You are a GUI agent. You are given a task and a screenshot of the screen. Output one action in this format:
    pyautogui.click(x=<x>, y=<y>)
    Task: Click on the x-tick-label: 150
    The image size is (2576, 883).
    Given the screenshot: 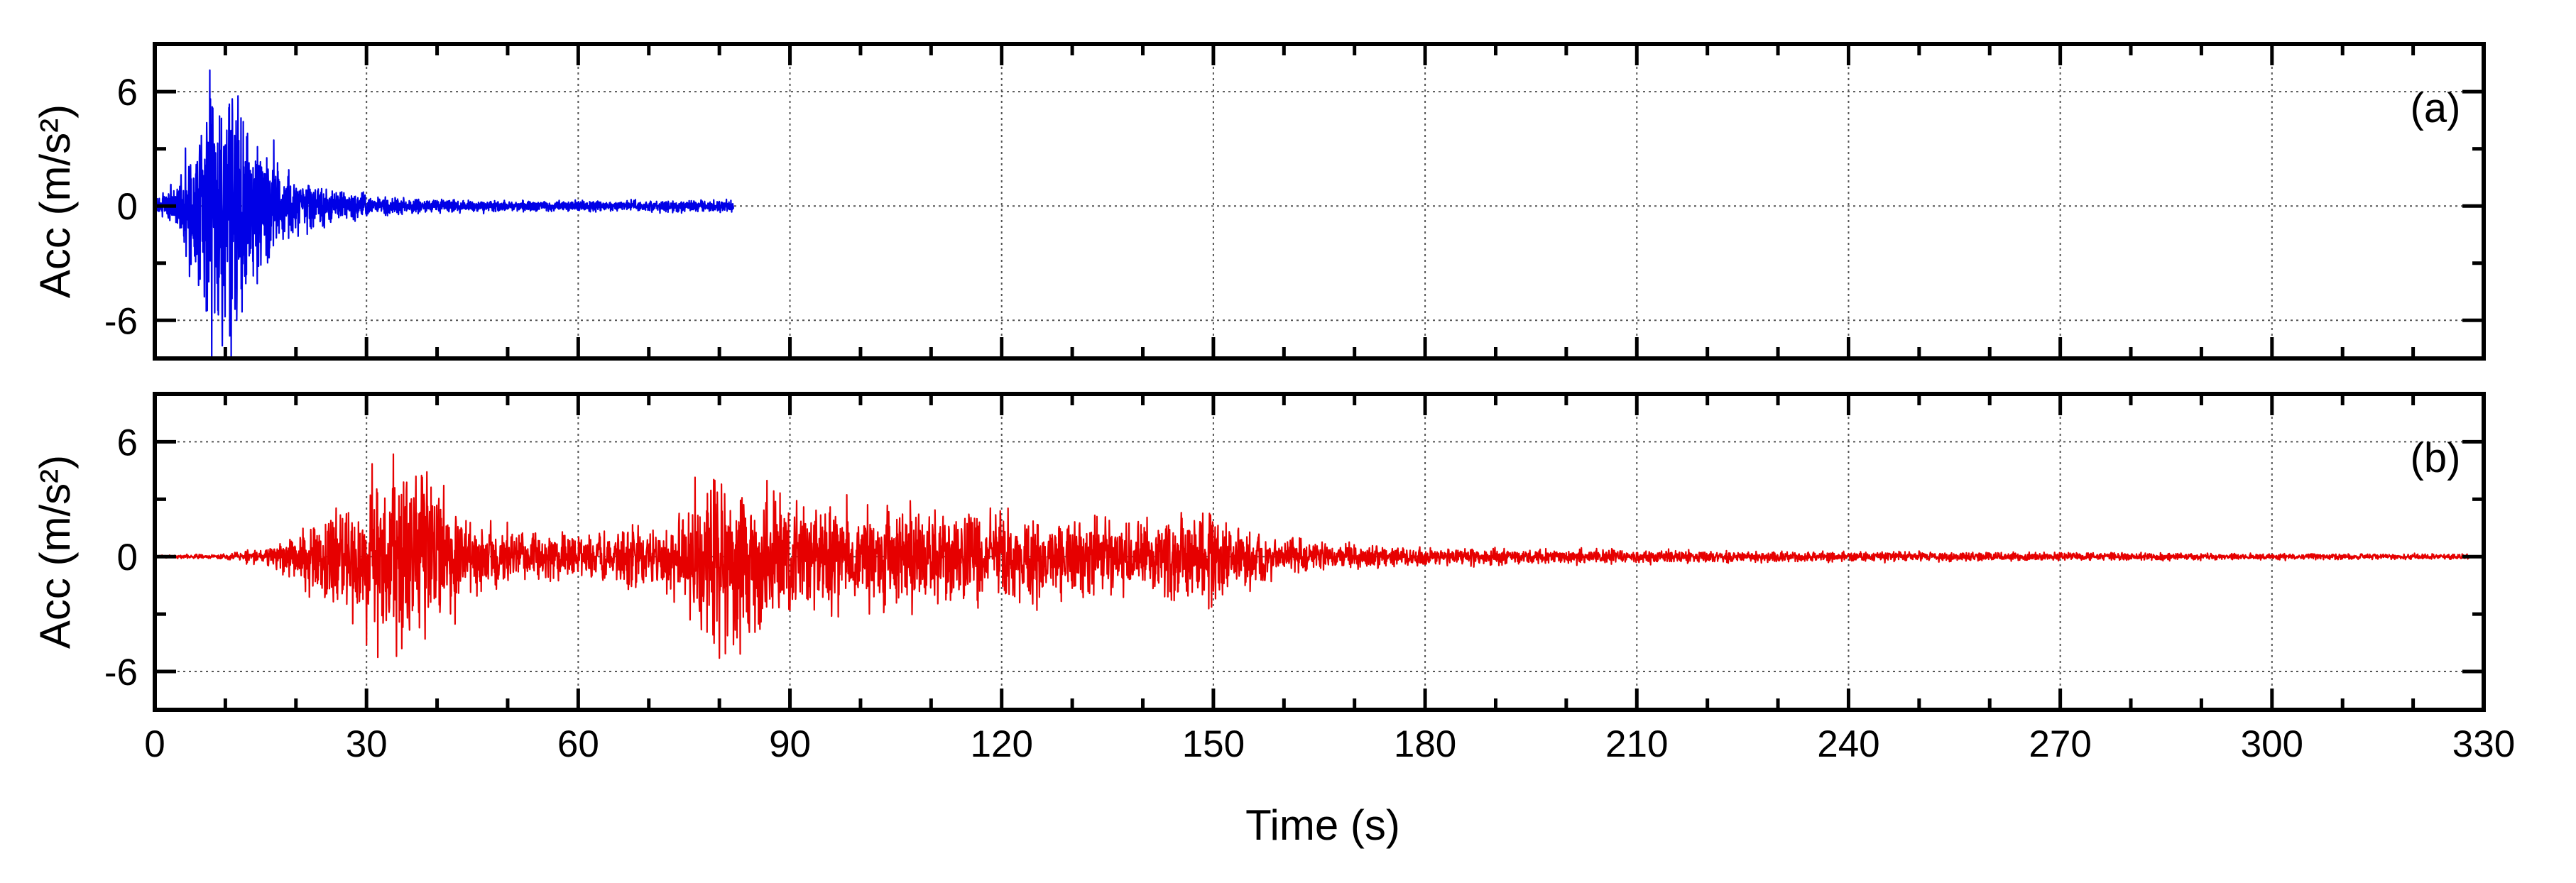 What is the action you would take?
    pyautogui.click(x=1213, y=744)
    